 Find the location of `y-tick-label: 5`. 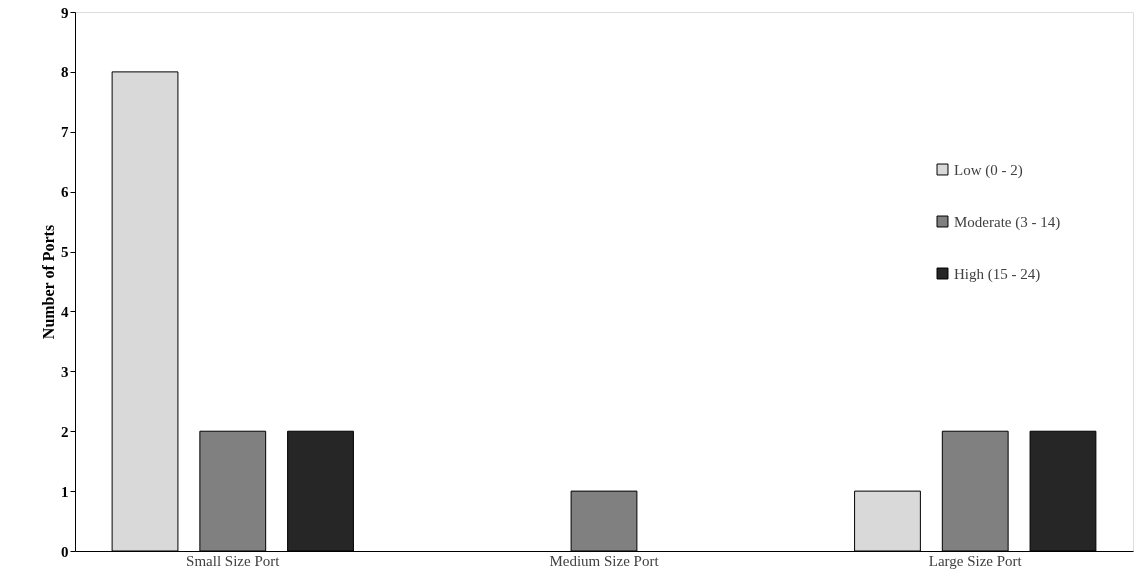

y-tick-label: 5 is located at coordinates (65, 252).